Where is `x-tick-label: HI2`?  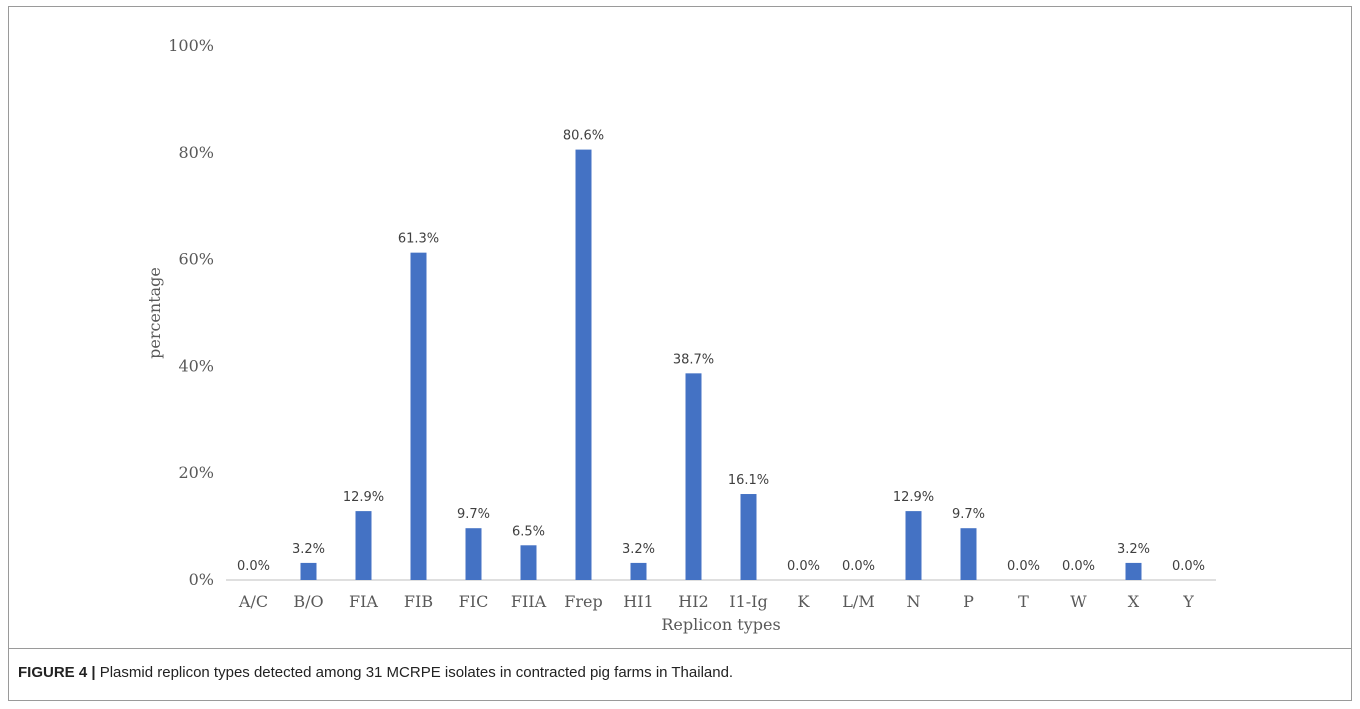
x-tick-label: HI2 is located at coordinates (693, 601).